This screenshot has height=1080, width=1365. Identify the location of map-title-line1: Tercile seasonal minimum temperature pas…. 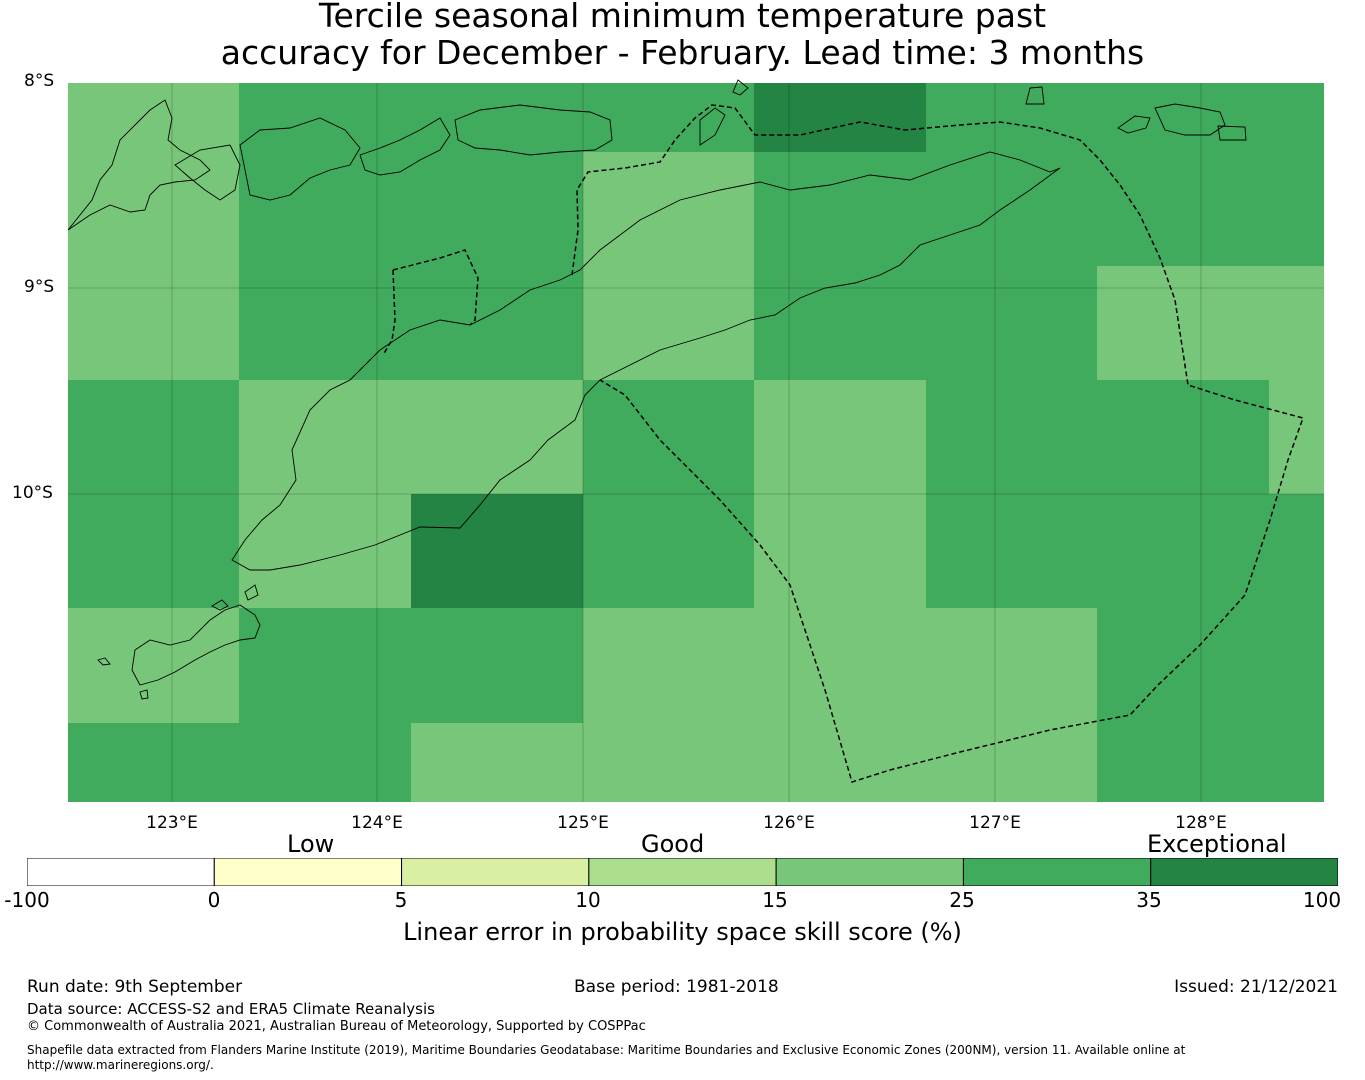
(682, 17).